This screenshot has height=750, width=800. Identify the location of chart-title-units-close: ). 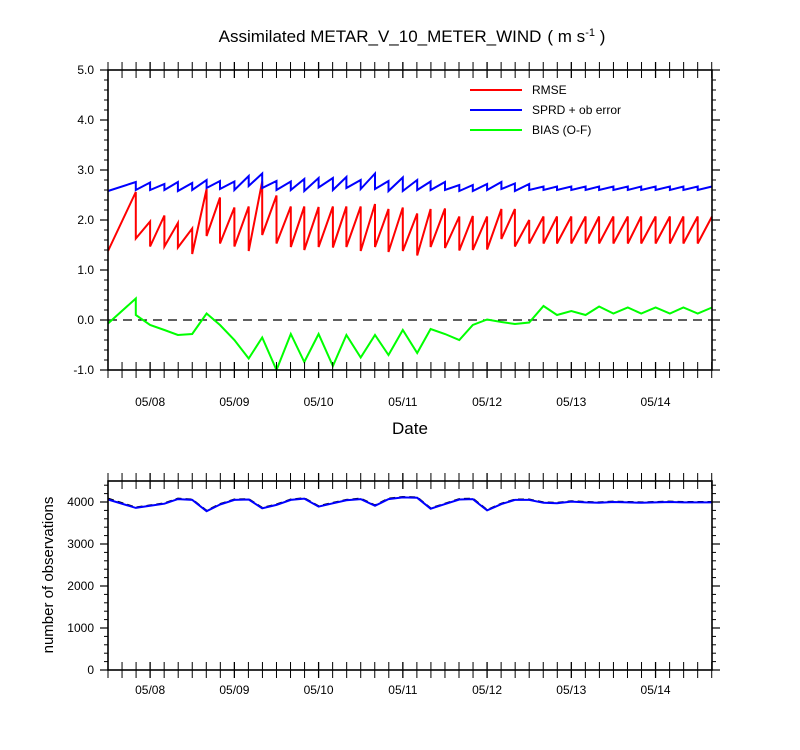
(600, 36).